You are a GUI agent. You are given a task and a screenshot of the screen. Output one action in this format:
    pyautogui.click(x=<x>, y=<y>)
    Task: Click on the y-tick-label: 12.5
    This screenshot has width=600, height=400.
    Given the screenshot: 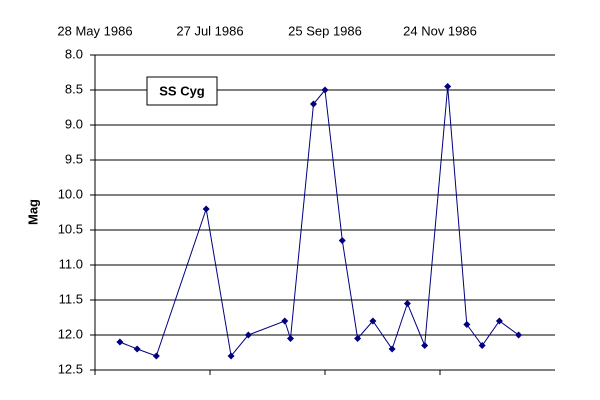 What is the action you would take?
    pyautogui.click(x=70, y=368)
    